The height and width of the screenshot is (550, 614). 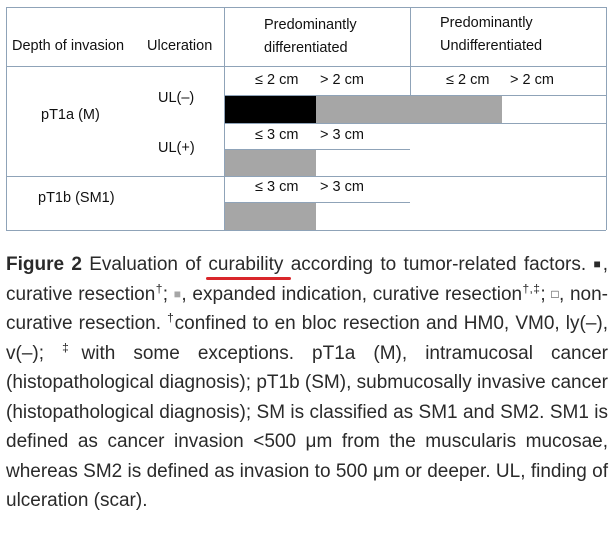 What do you see at coordinates (145, 264) in the screenshot?
I see `caption-text: Evaluation of` at bounding box center [145, 264].